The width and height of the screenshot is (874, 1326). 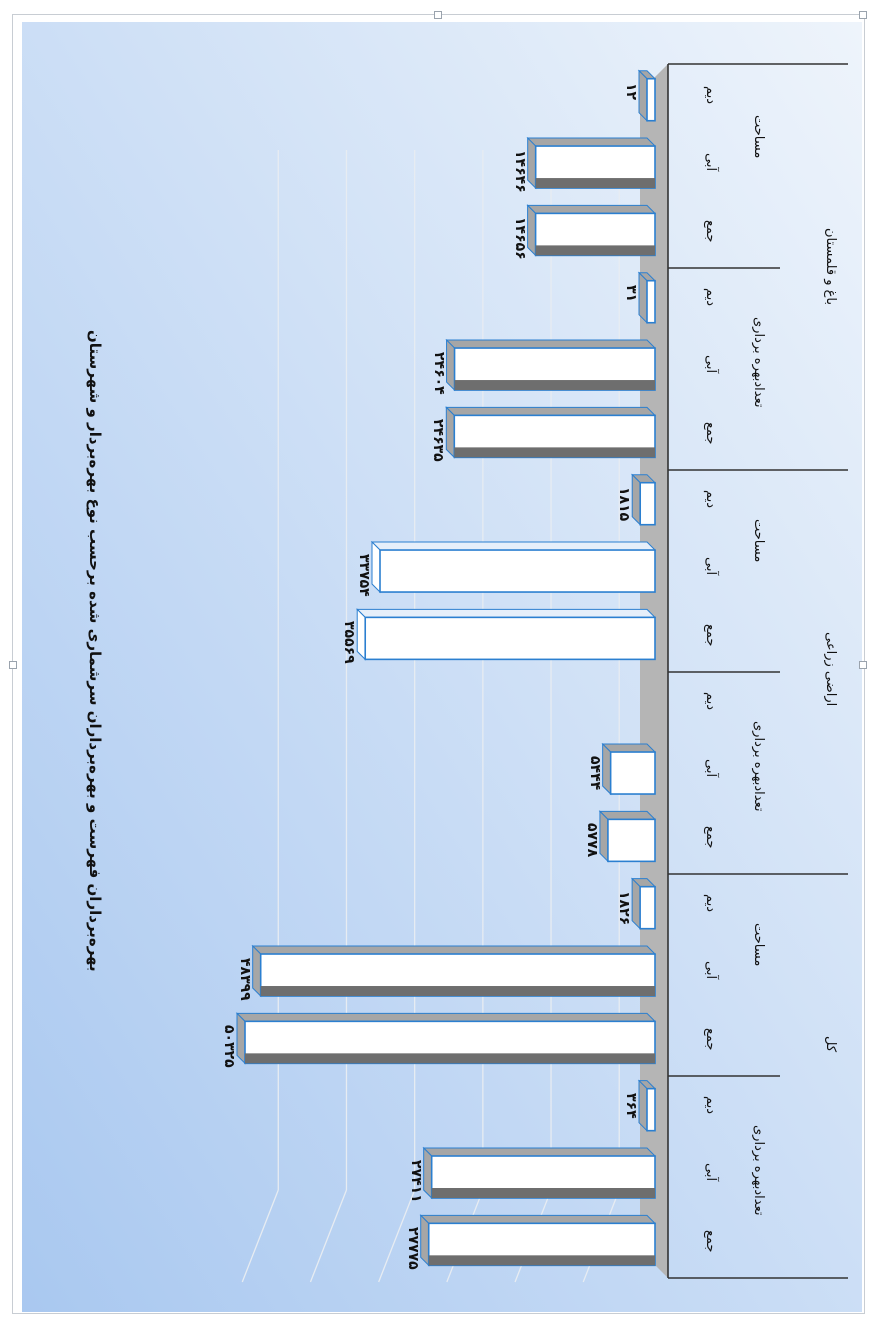 I want to click on group-label: کل, so click(x=830, y=1044).